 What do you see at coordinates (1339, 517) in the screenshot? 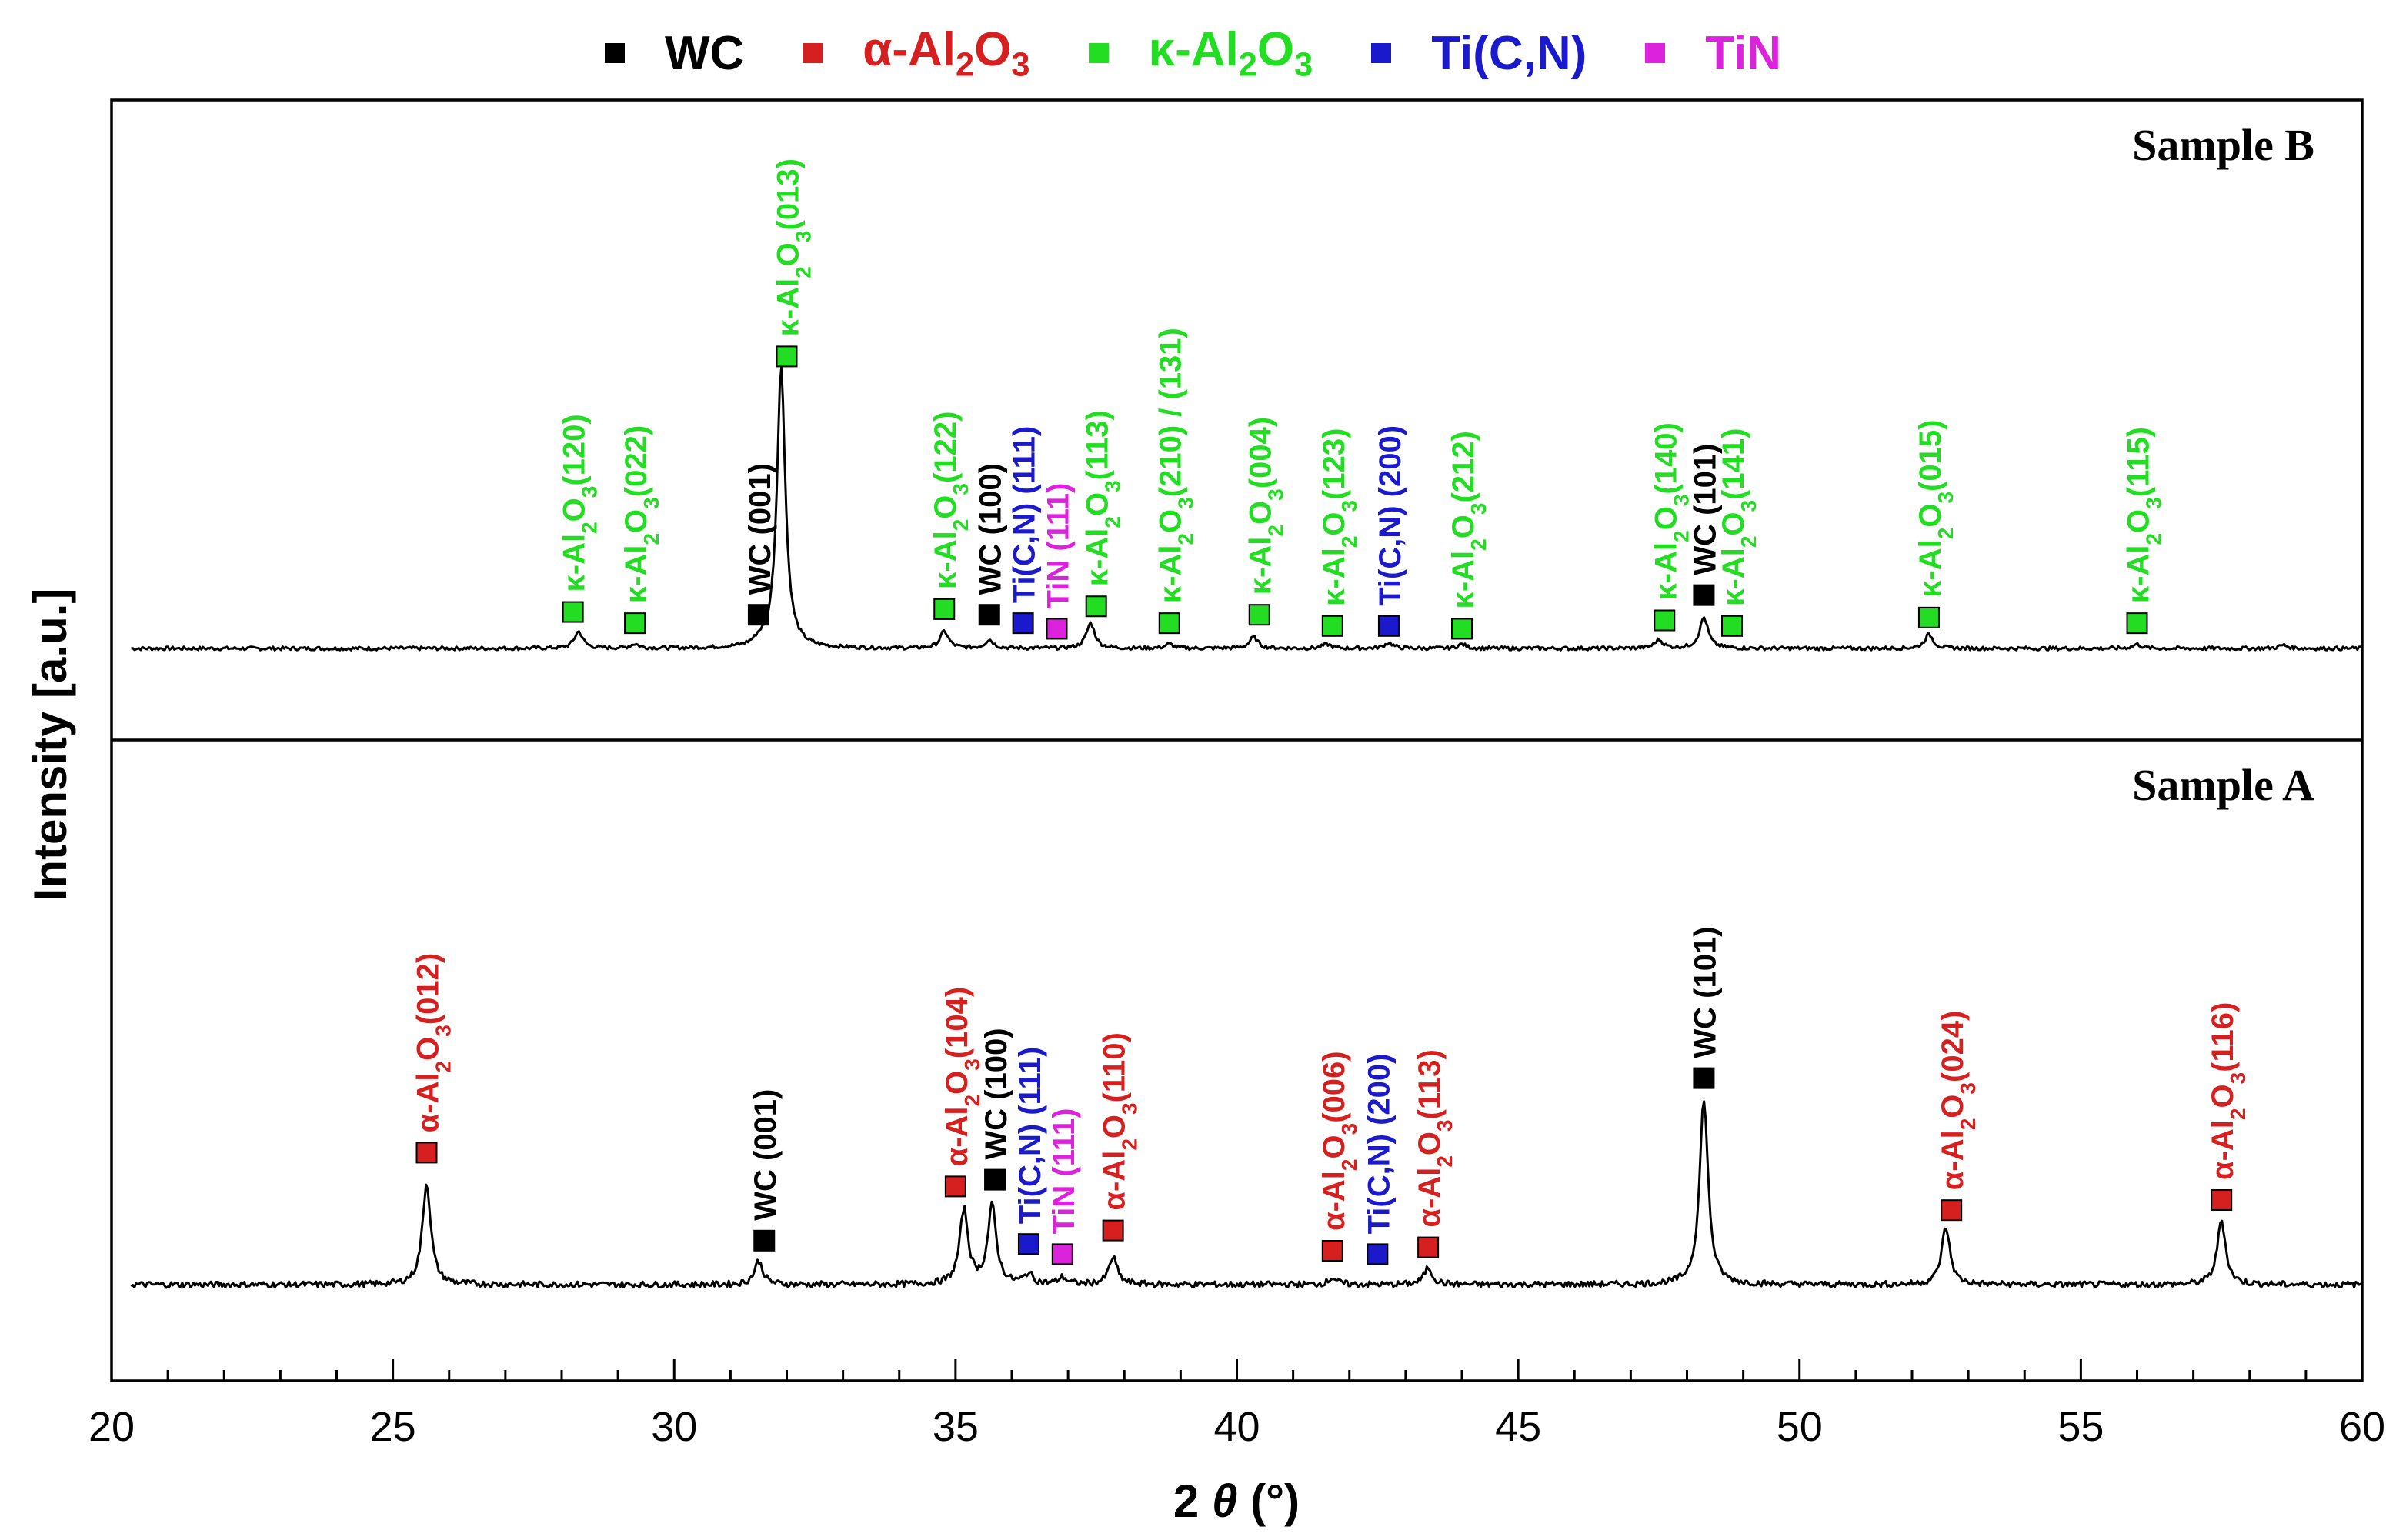
I see `peak-label-kappa: κ-Al2O3(123)` at bounding box center [1339, 517].